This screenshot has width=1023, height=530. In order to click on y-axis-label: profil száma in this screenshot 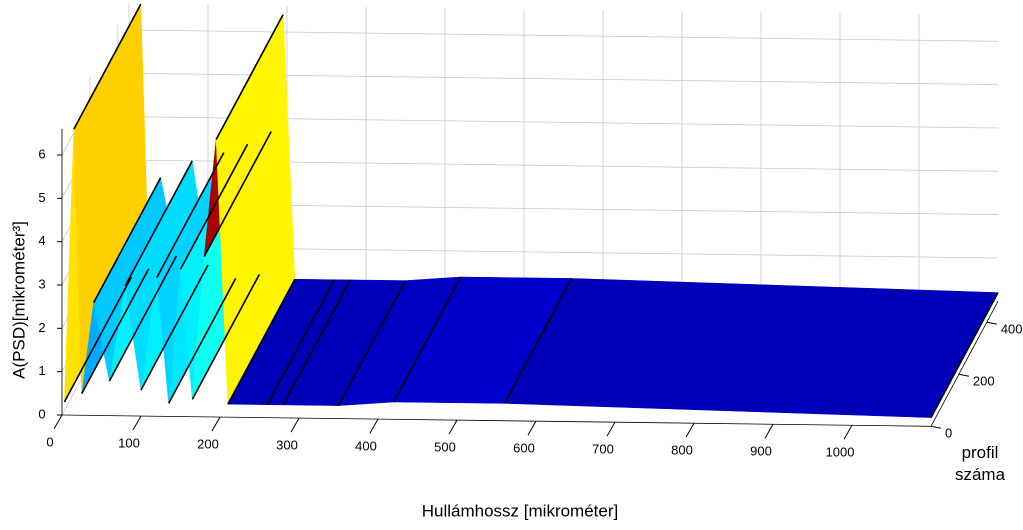, I will do `click(980, 463)`.